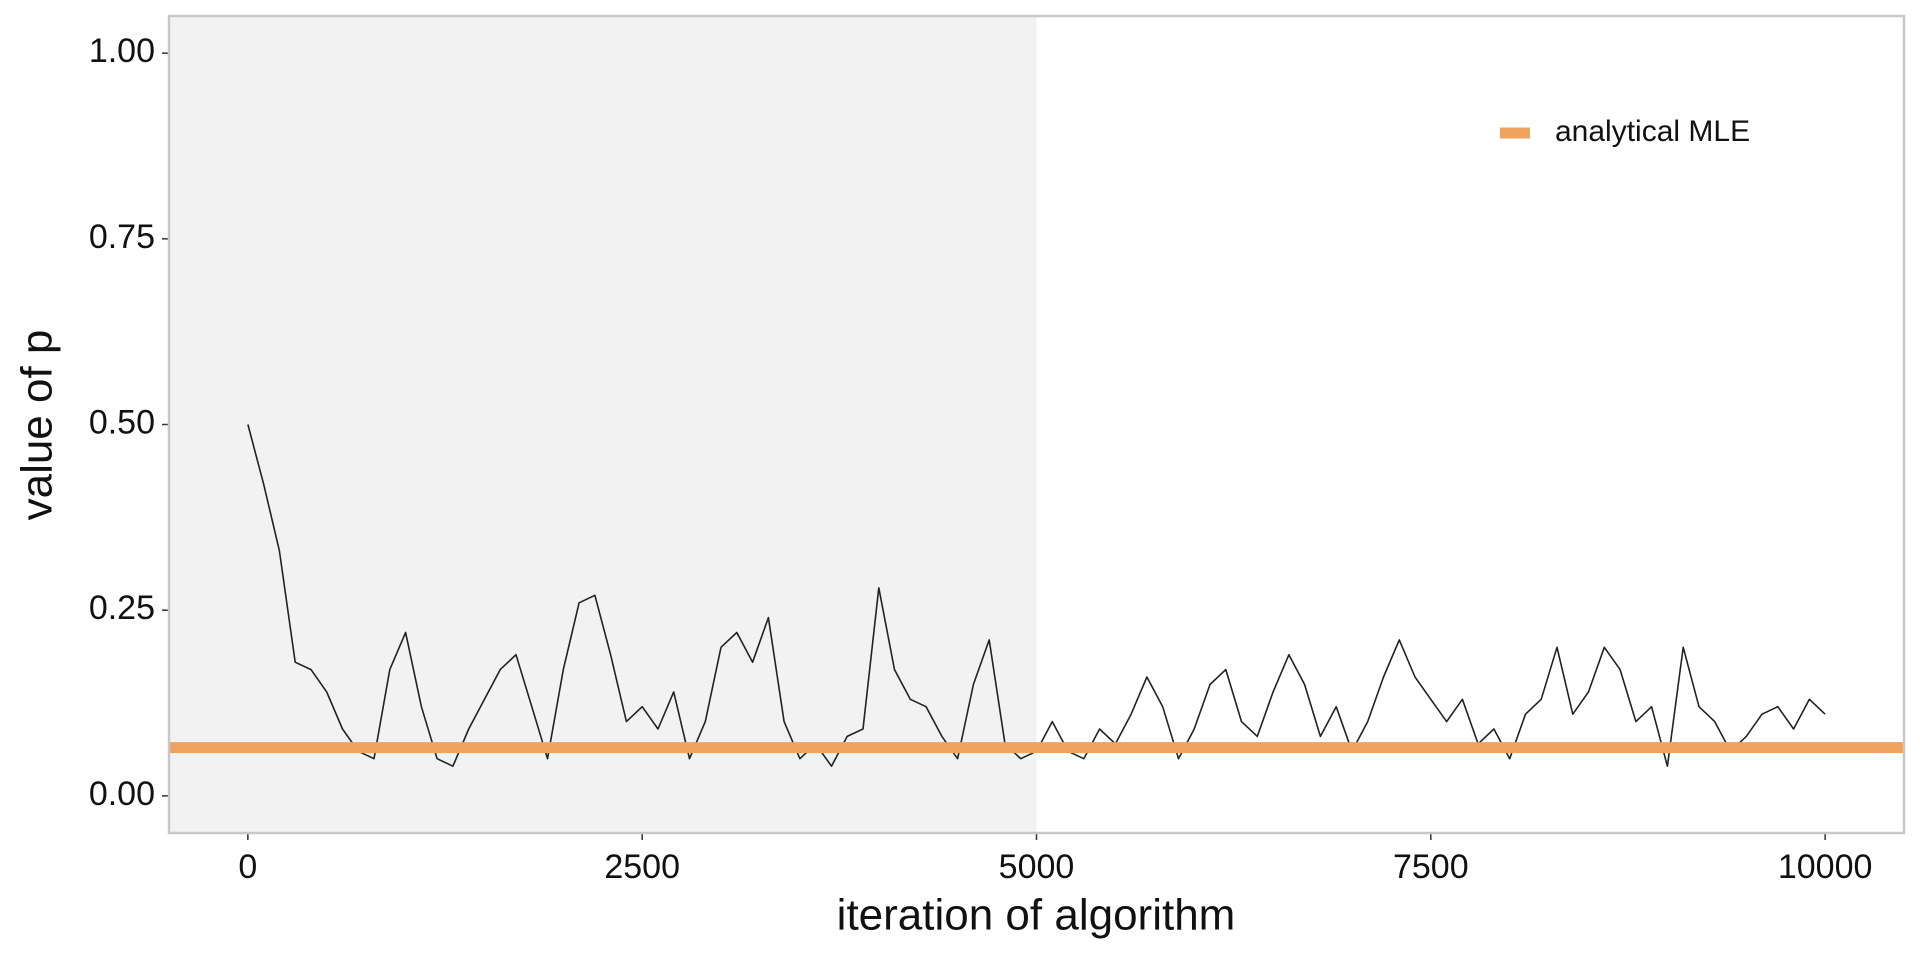  What do you see at coordinates (122, 51) in the screenshot?
I see `y-tick-label: 1.00` at bounding box center [122, 51].